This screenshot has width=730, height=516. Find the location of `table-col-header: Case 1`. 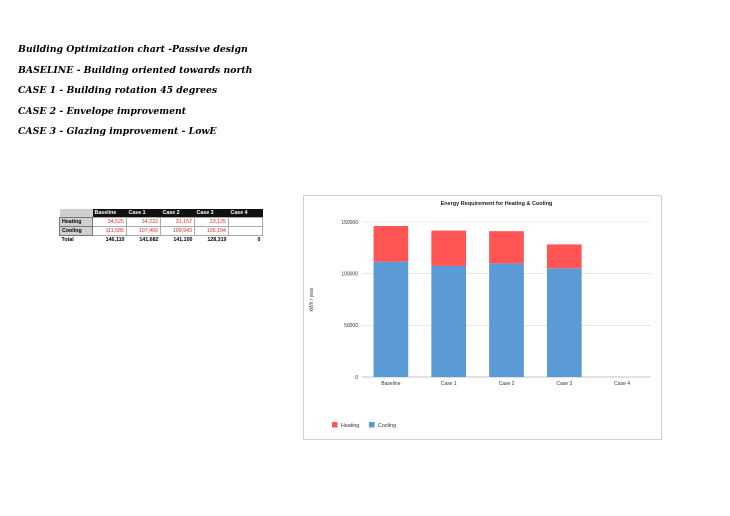

table-col-header: Case 1 is located at coordinates (143, 213).